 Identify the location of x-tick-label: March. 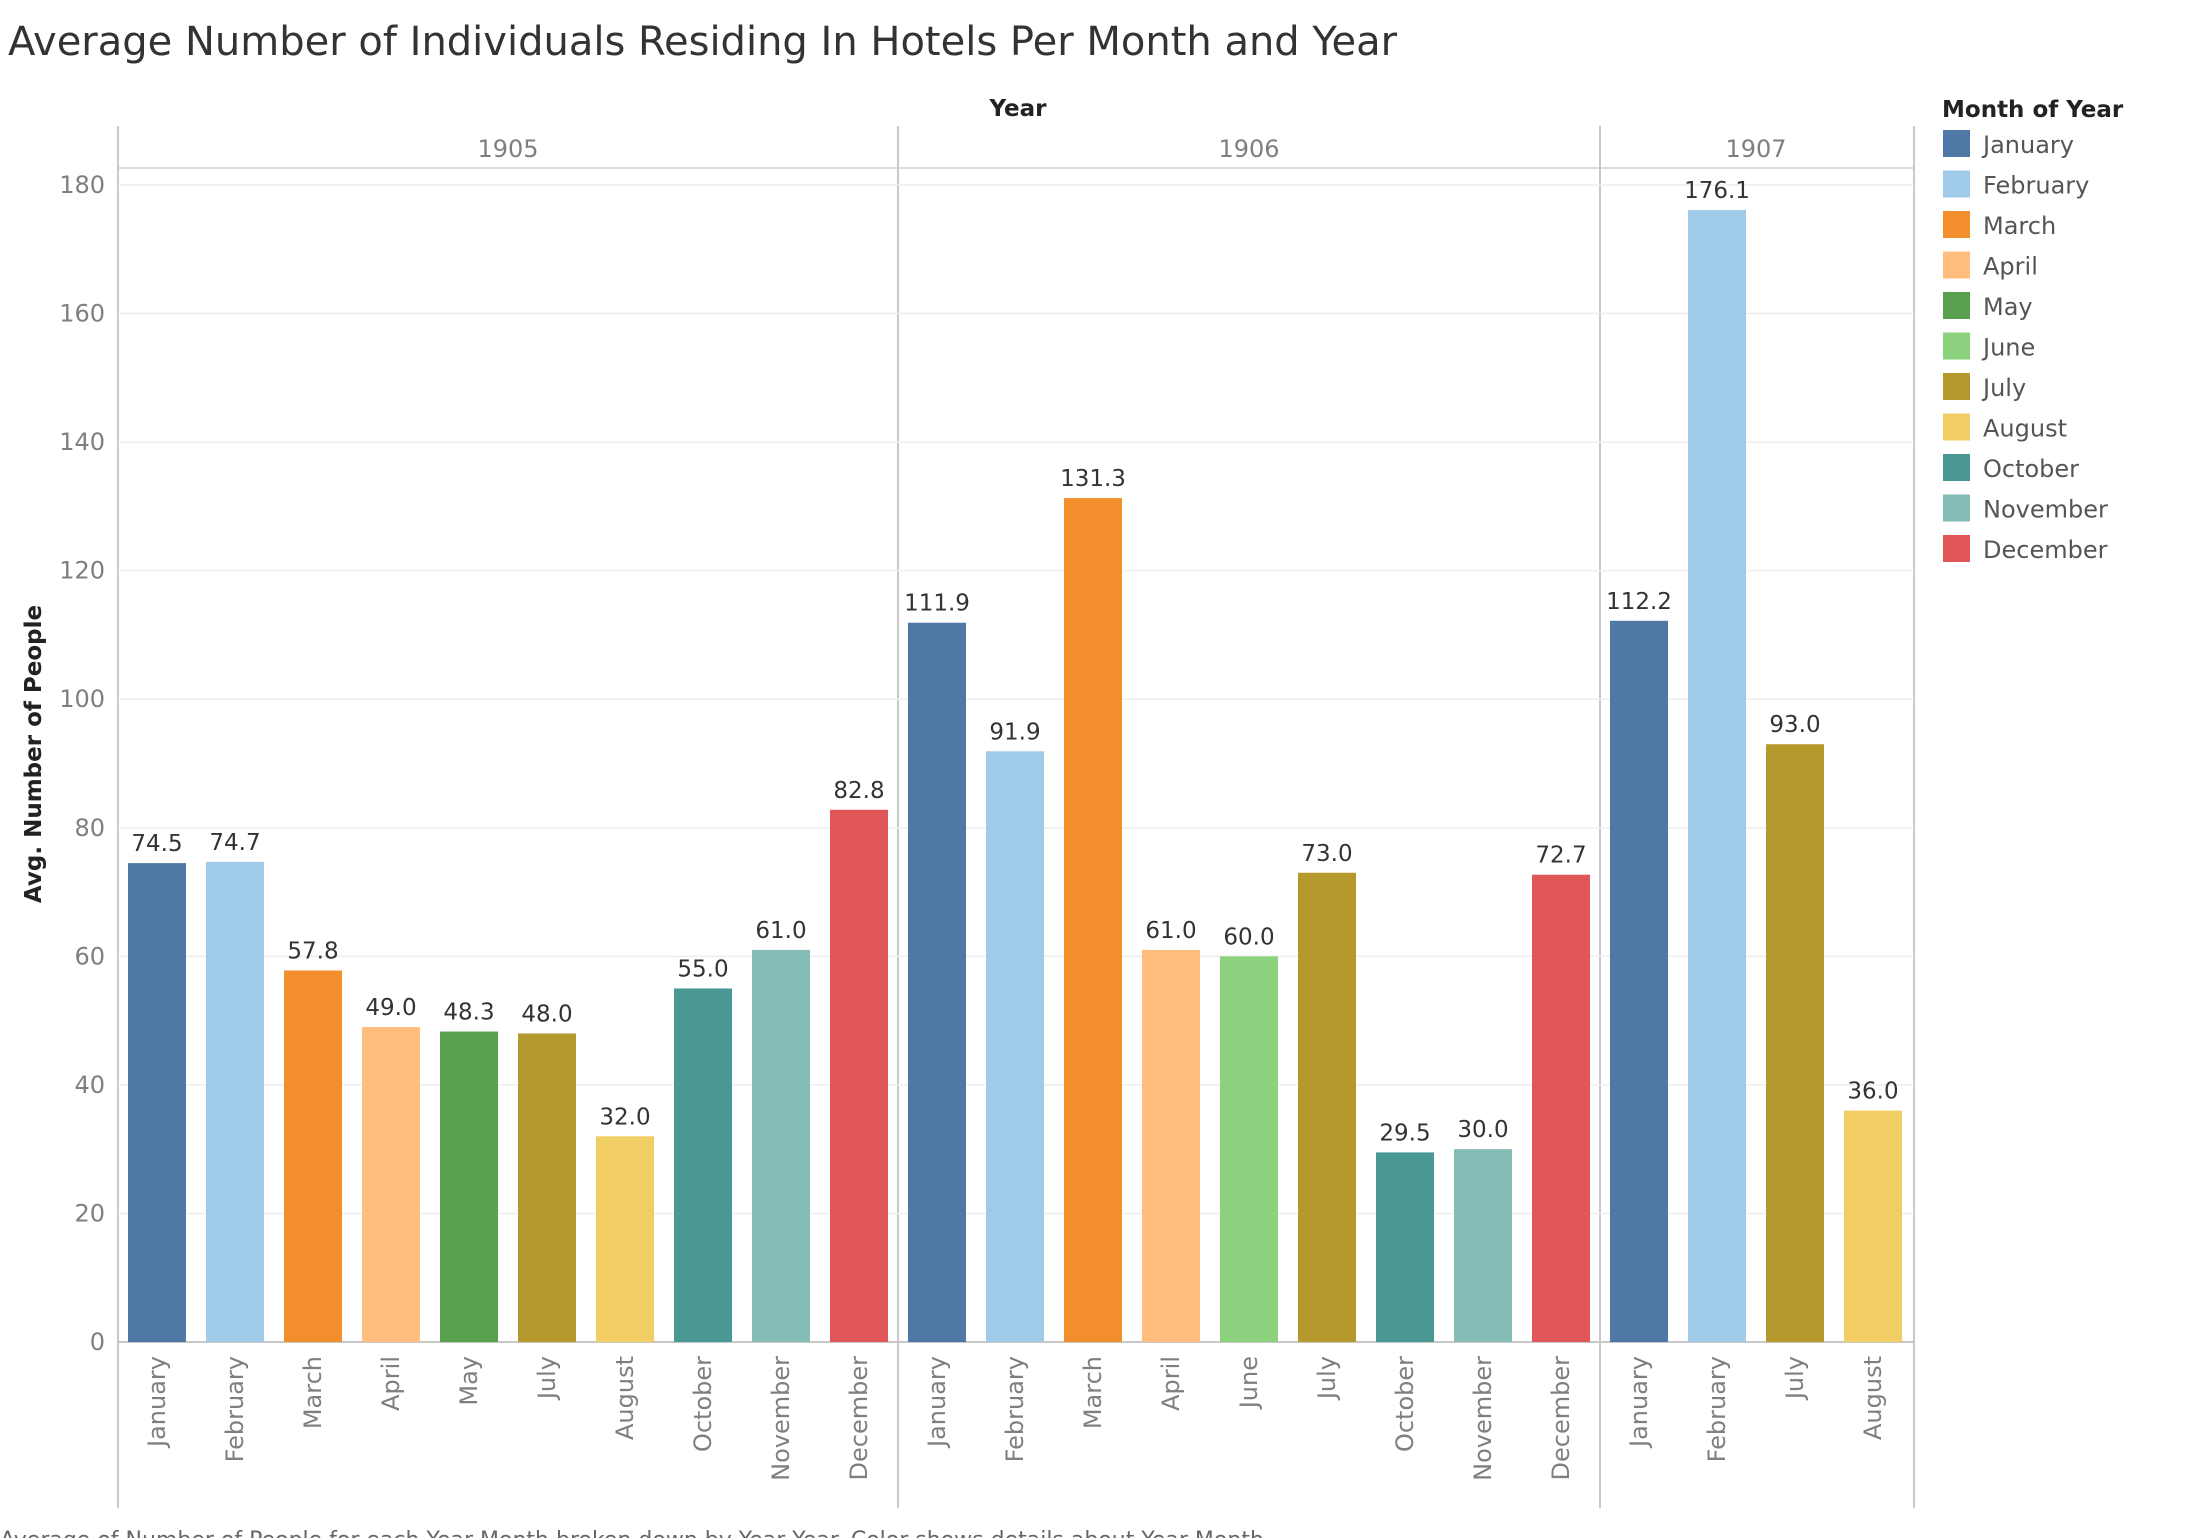
(1093, 1392).